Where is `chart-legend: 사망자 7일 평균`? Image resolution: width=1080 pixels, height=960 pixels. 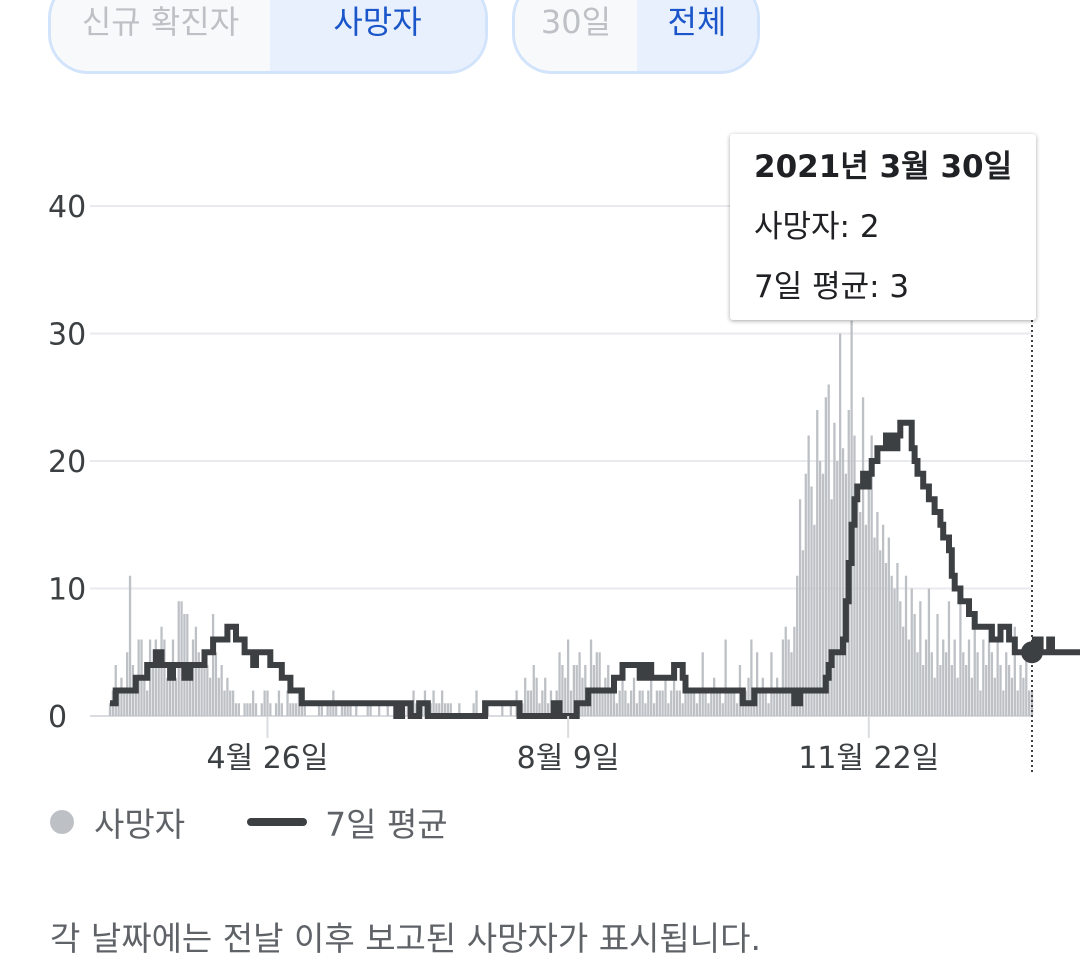
chart-legend: 사망자 7일 평균 is located at coordinates (249, 822).